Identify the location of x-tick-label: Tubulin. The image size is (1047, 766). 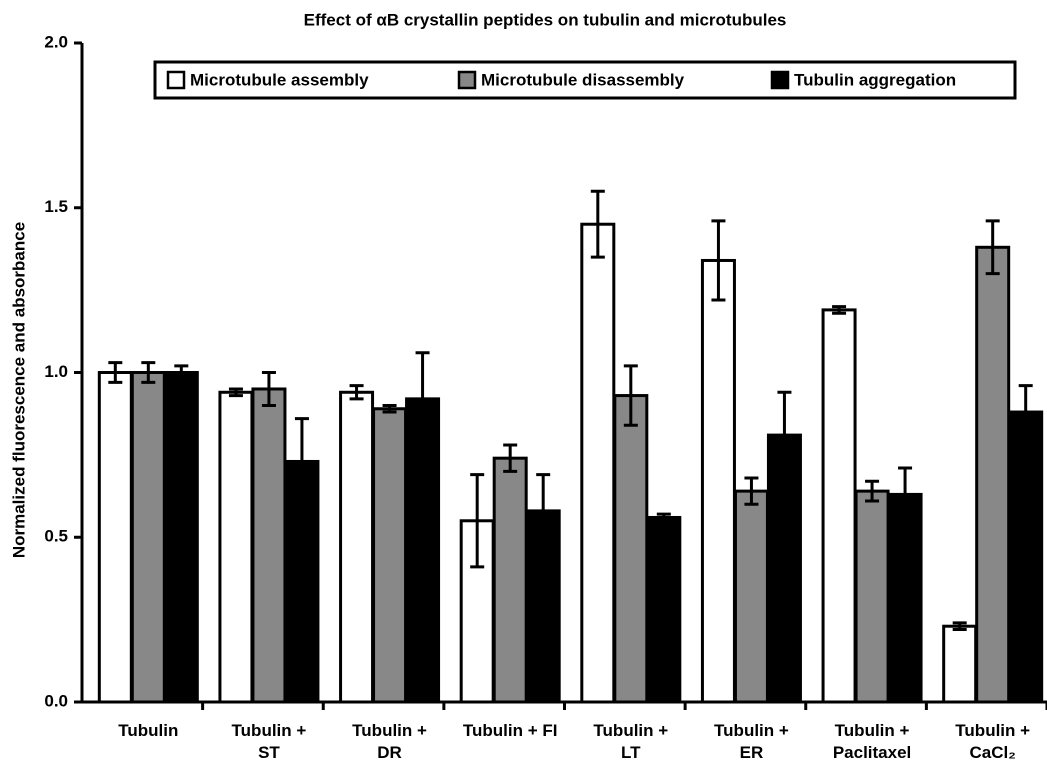
(148, 730).